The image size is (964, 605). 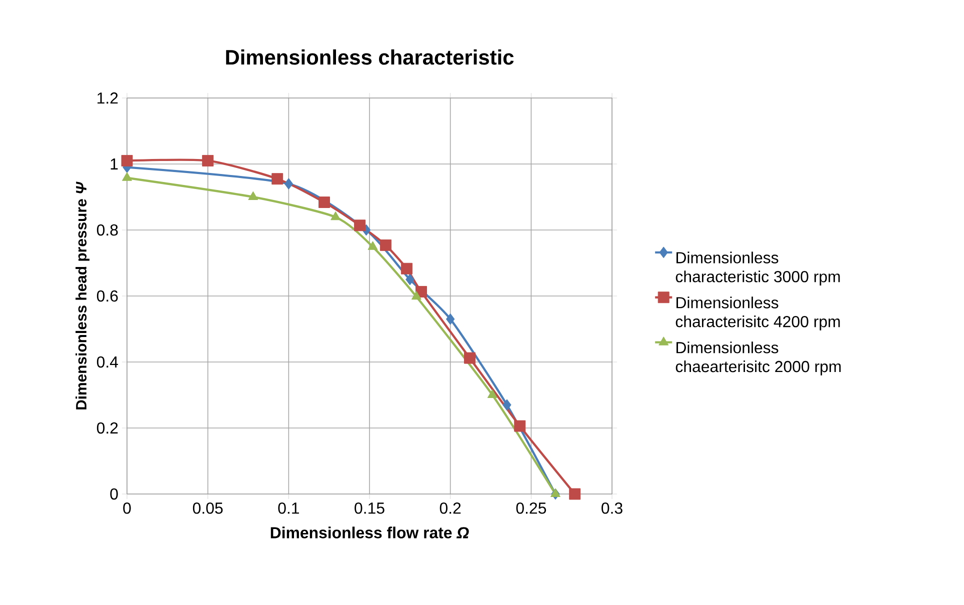 I want to click on x-tick-label: 0.2, so click(x=450, y=508).